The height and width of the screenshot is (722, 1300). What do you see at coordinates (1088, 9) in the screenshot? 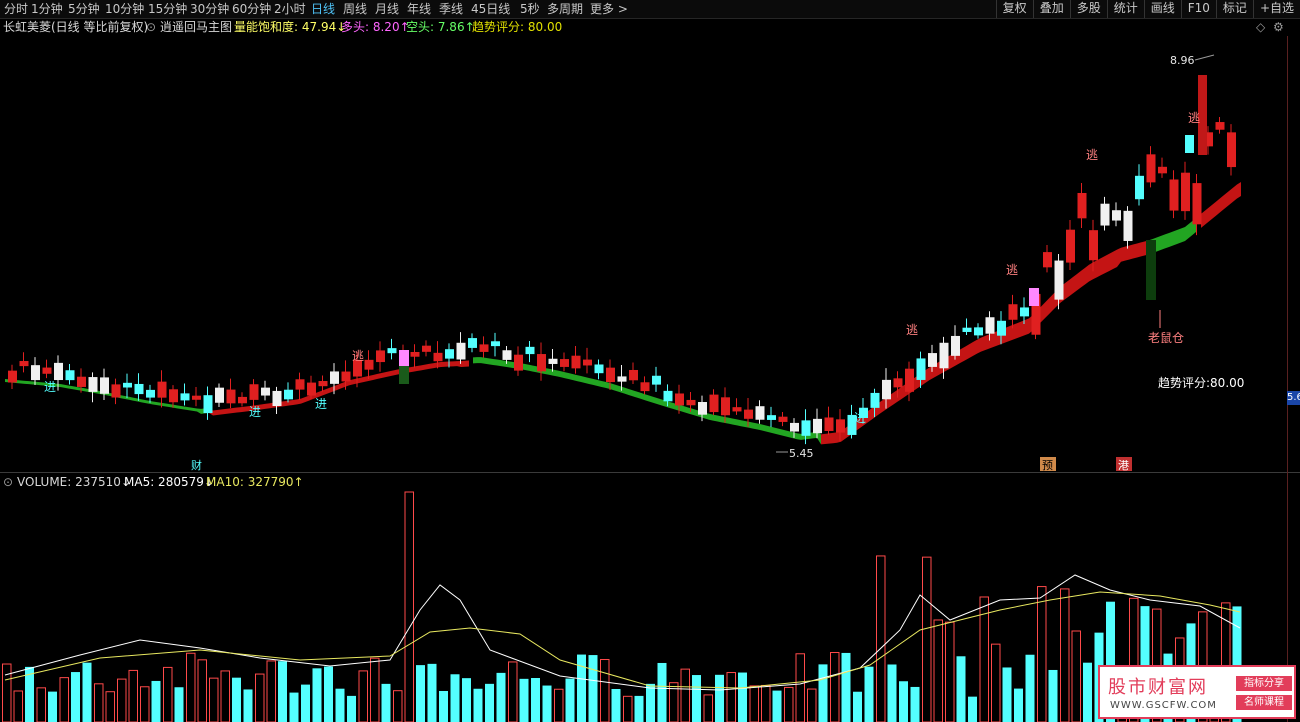
I see `multi-stock-button: 多股` at bounding box center [1088, 9].